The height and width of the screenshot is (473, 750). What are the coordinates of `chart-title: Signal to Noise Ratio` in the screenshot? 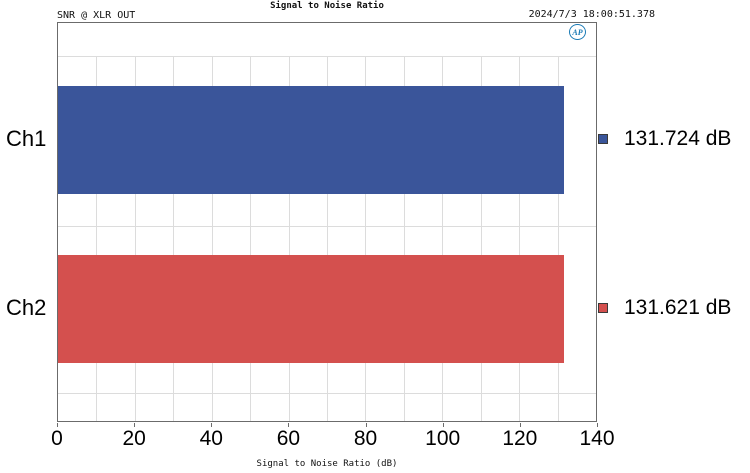 It's located at (327, 6).